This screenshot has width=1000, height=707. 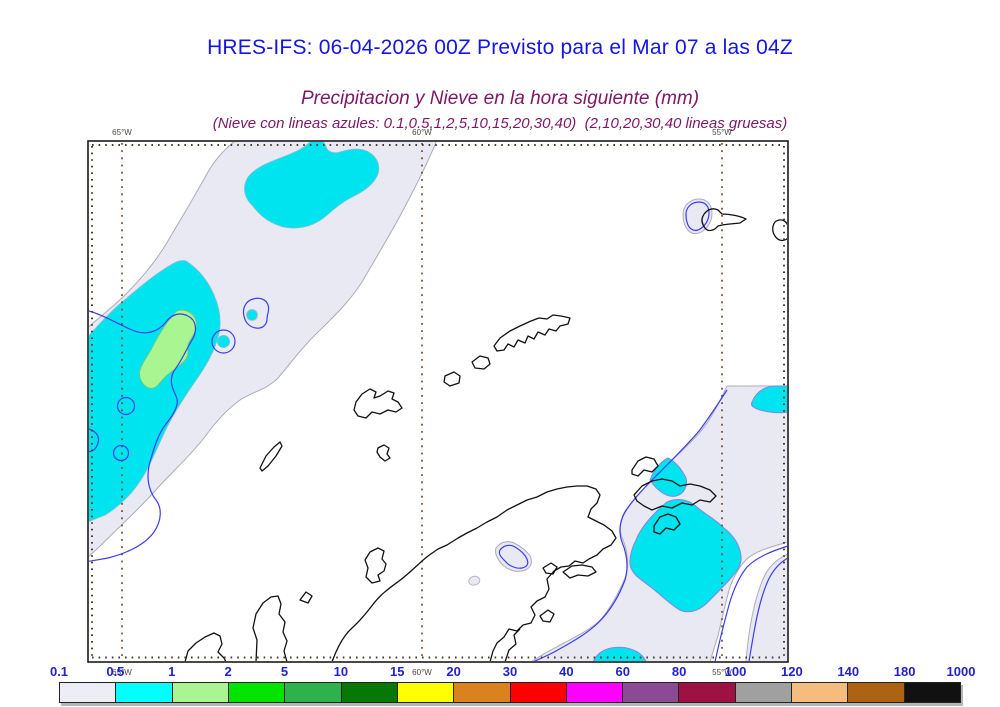 What do you see at coordinates (848, 671) in the screenshot?
I see `colorbar-tick-label: 140` at bounding box center [848, 671].